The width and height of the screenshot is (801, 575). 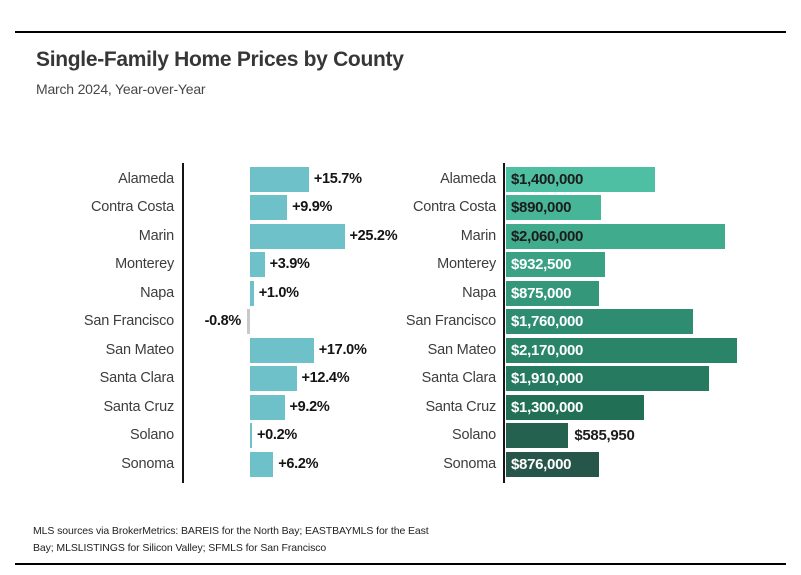 What do you see at coordinates (547, 378) in the screenshot?
I see `value-label: $1,910,000` at bounding box center [547, 378].